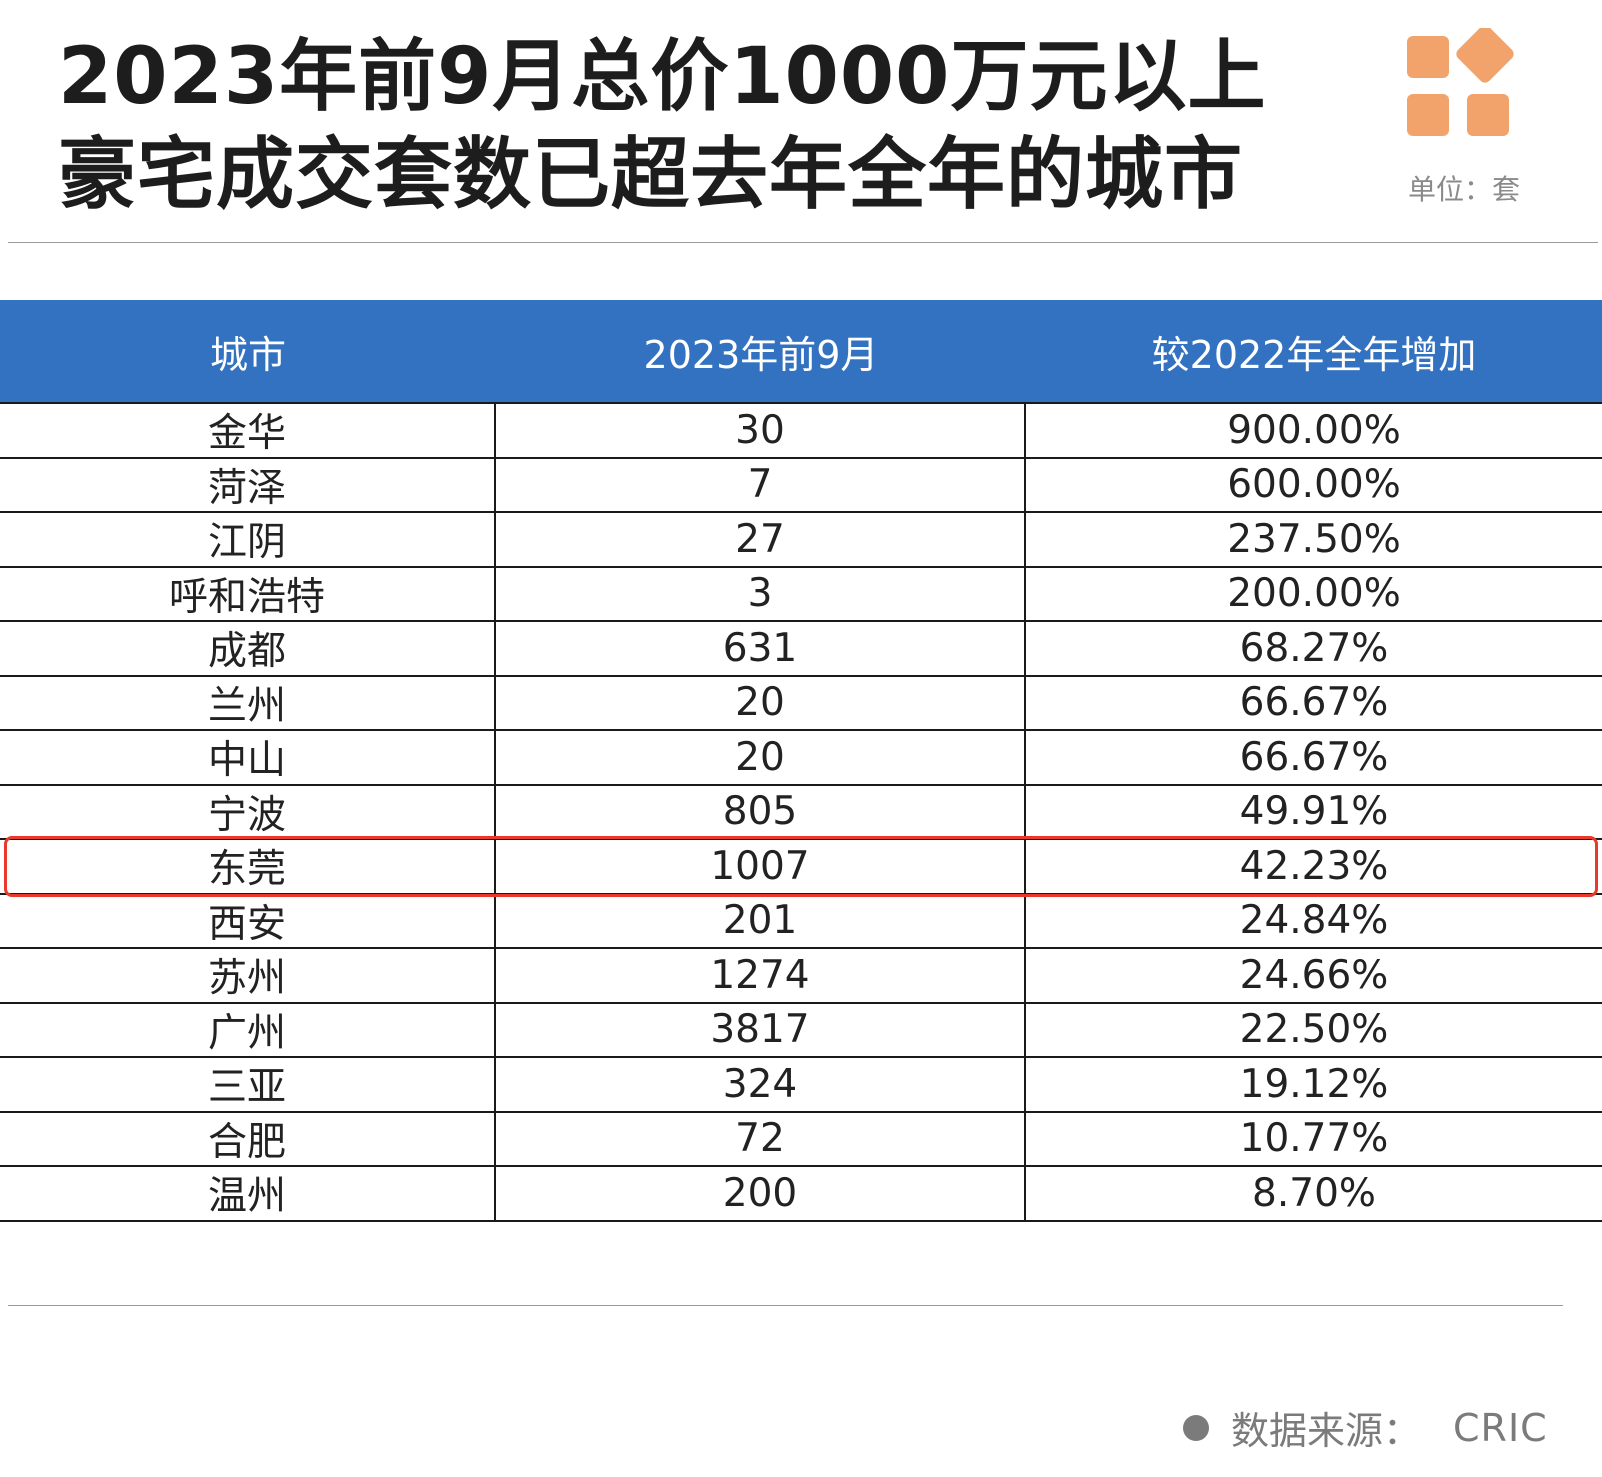  I want to click on city-cell: 宁波, so click(248, 811).